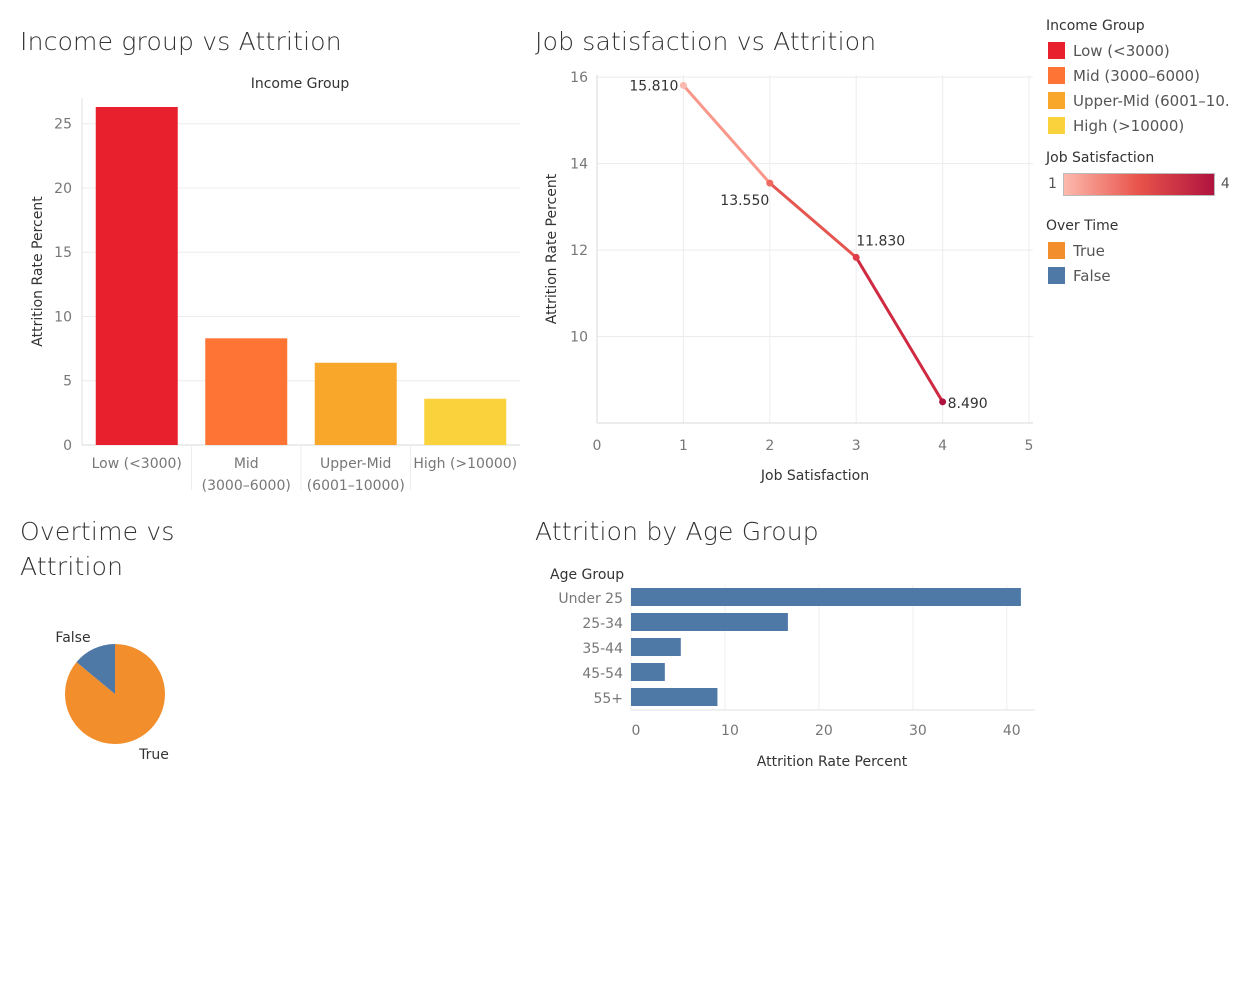  Describe the element at coordinates (1152, 100) in the screenshot. I see `legend-label: Upper-Mid (6001–10..` at that location.